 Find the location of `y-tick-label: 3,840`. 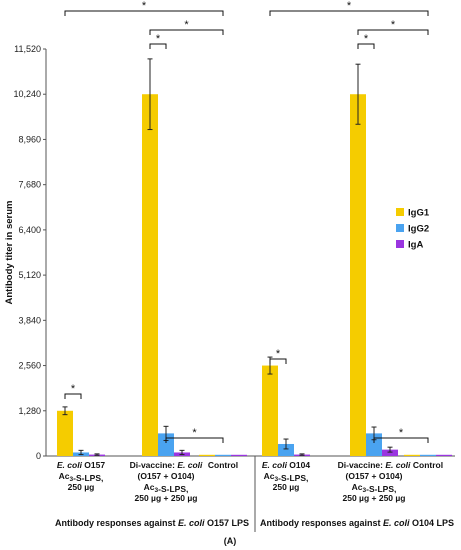

y-tick-label: 3,840 is located at coordinates (29, 320).